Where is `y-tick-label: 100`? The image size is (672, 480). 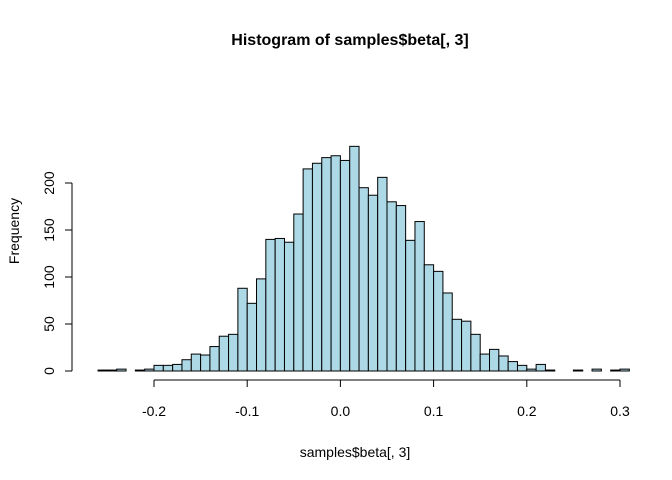
y-tick-label: 100 is located at coordinates (49, 277).